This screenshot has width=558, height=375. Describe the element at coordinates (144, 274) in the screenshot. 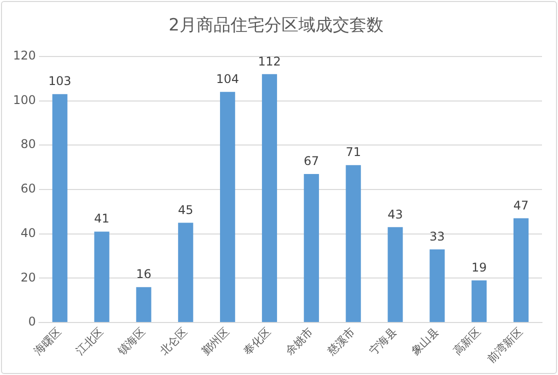

I see `data-label: 16` at that location.